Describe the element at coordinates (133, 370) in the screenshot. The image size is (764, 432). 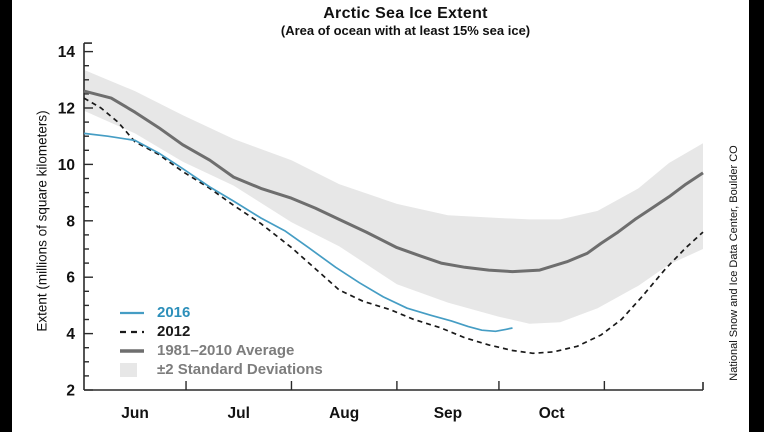
I see `legend-swatch-filled-band` at that location.